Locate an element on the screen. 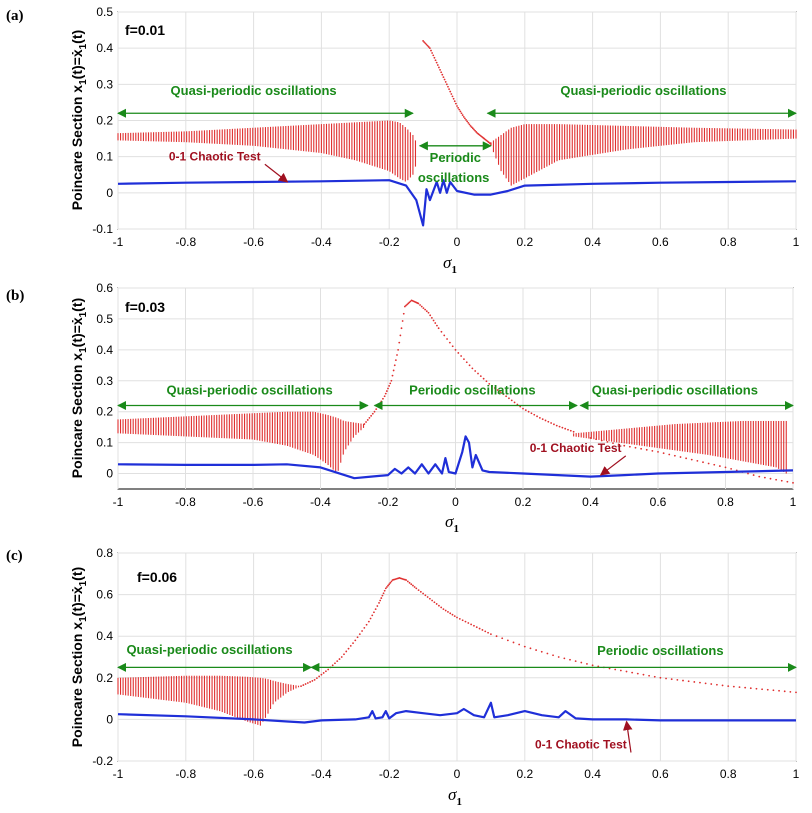  chaos-test-arrow is located at coordinates (276, 173).